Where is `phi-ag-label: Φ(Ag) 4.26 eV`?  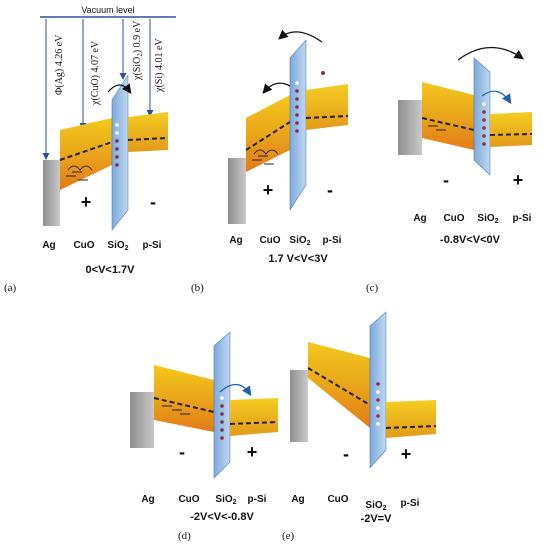 phi-ag-label: Φ(Ag) 4.26 eV is located at coordinates (59, 64).